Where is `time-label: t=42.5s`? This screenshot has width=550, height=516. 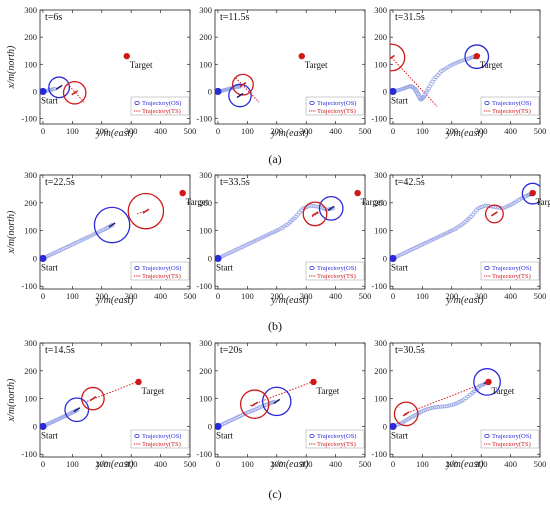 time-label: t=42.5s is located at coordinates (410, 182).